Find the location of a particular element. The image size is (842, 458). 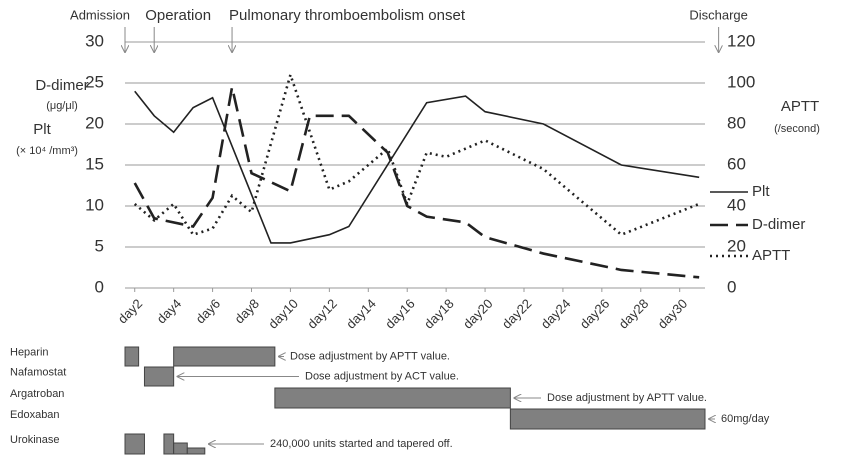

y2-tick-label: 60 is located at coordinates (736, 163).